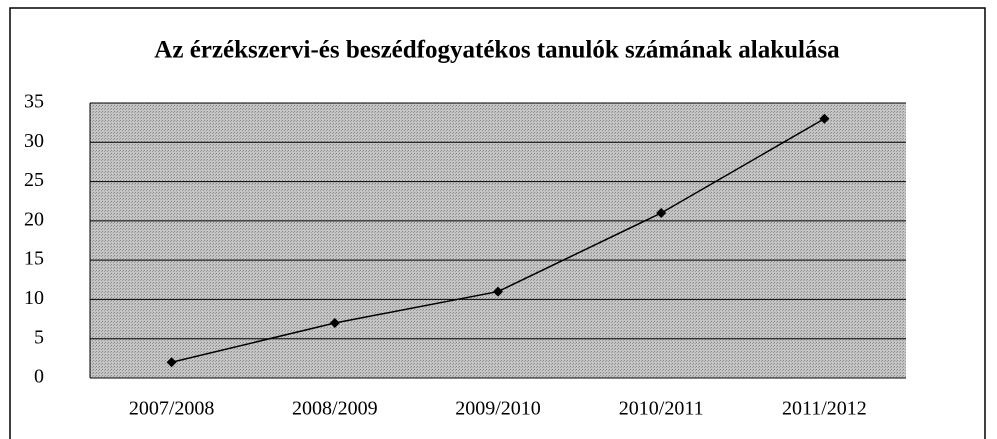  What do you see at coordinates (824, 409) in the screenshot?
I see `x-tick-label: 2011/2012` at bounding box center [824, 409].